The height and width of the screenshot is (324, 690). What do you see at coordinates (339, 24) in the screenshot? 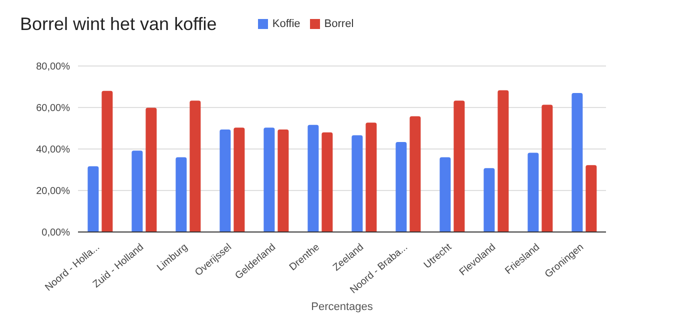
I see `legend-label: Borrel` at bounding box center [339, 24].